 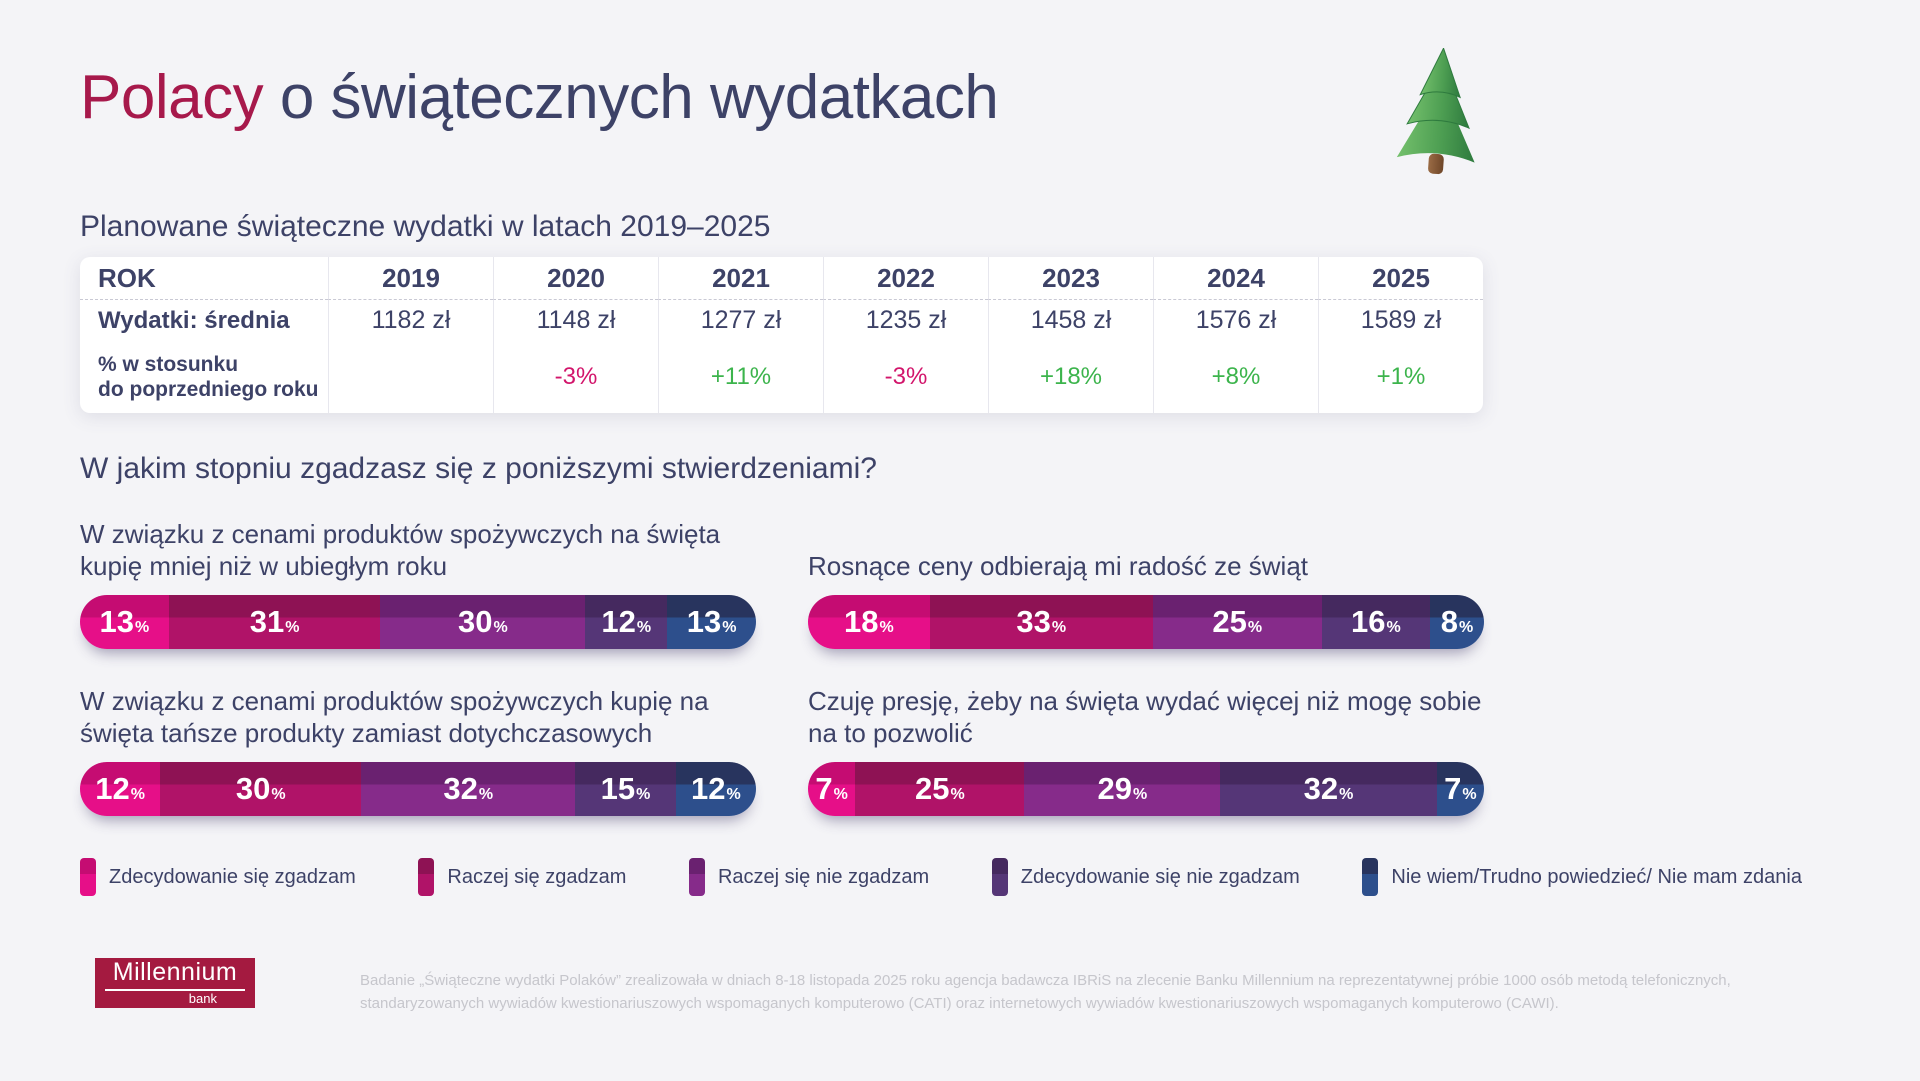 I want to click on bar-segment-raczej-si-zgadzam: 25%, so click(x=940, y=789).